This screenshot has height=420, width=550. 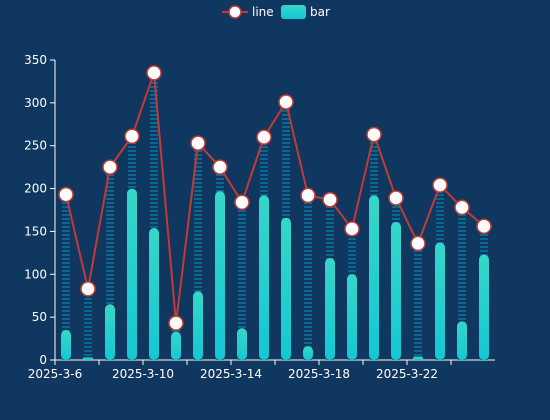 What do you see at coordinates (43, 360) in the screenshot?
I see `y-tick-label: 0` at bounding box center [43, 360].